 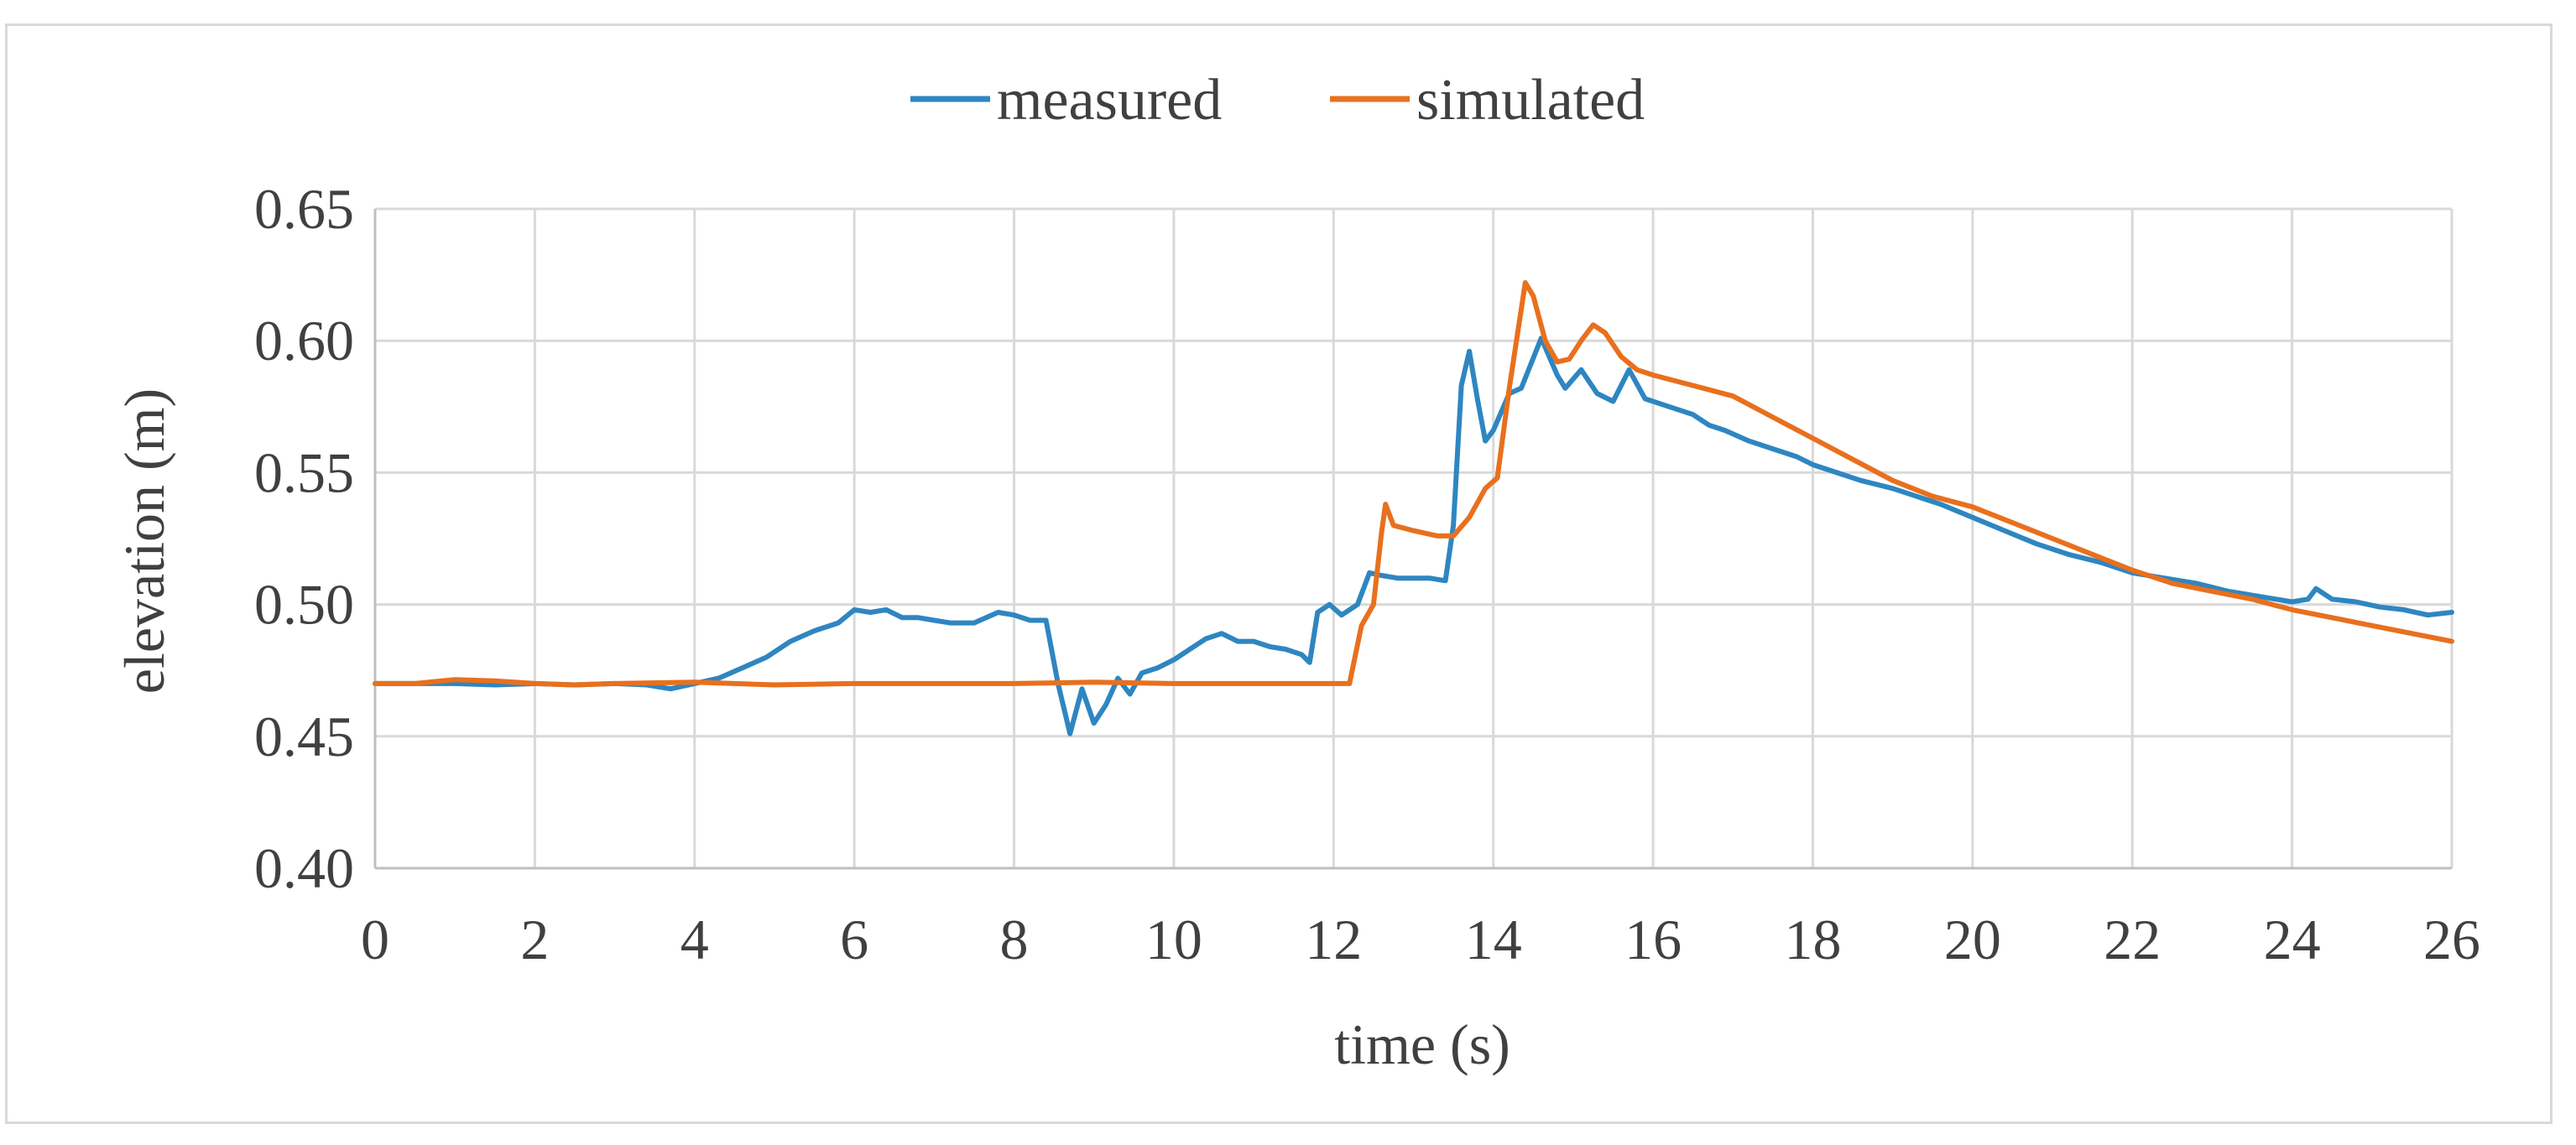 What do you see at coordinates (1493, 940) in the screenshot?
I see `x-tick-label: 14` at bounding box center [1493, 940].